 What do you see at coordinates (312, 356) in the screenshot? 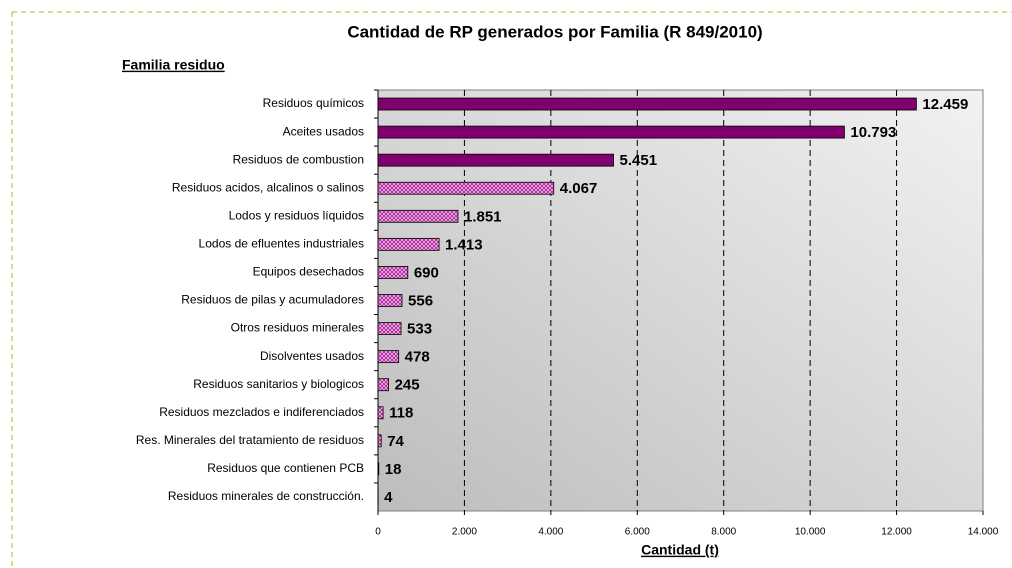
I see `y-tick-label: Disolventes usados` at bounding box center [312, 356].